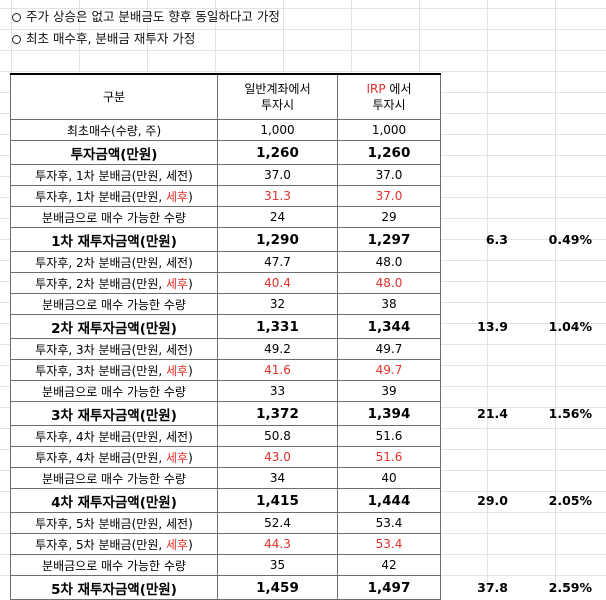 The image size is (606, 600). Describe the element at coordinates (114, 130) in the screenshot. I see `row-label-cell: 최초매수(수량, 주)` at that location.